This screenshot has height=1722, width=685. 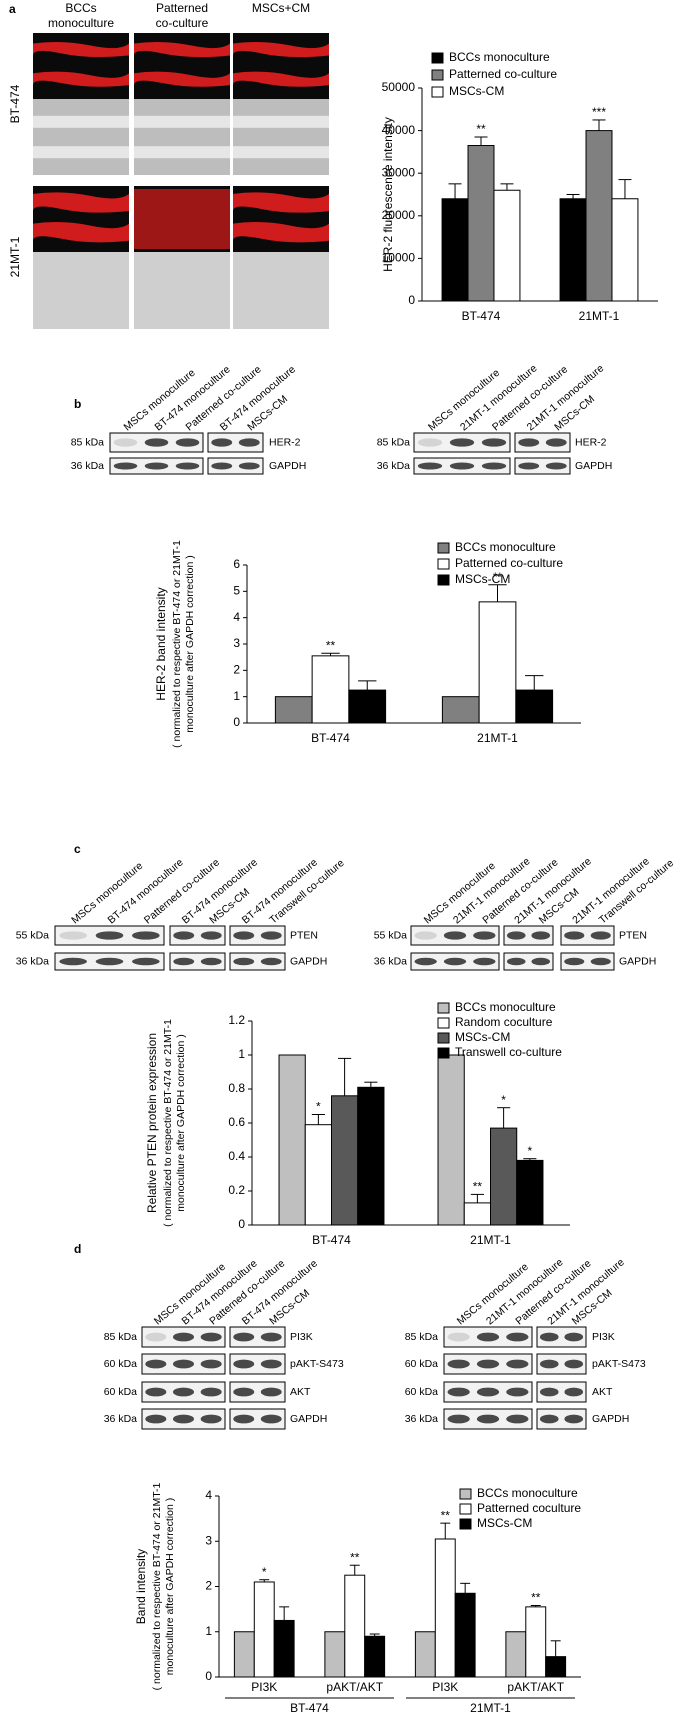 I want to click on legend-label: MSCs-CM, so click(x=476, y=91).